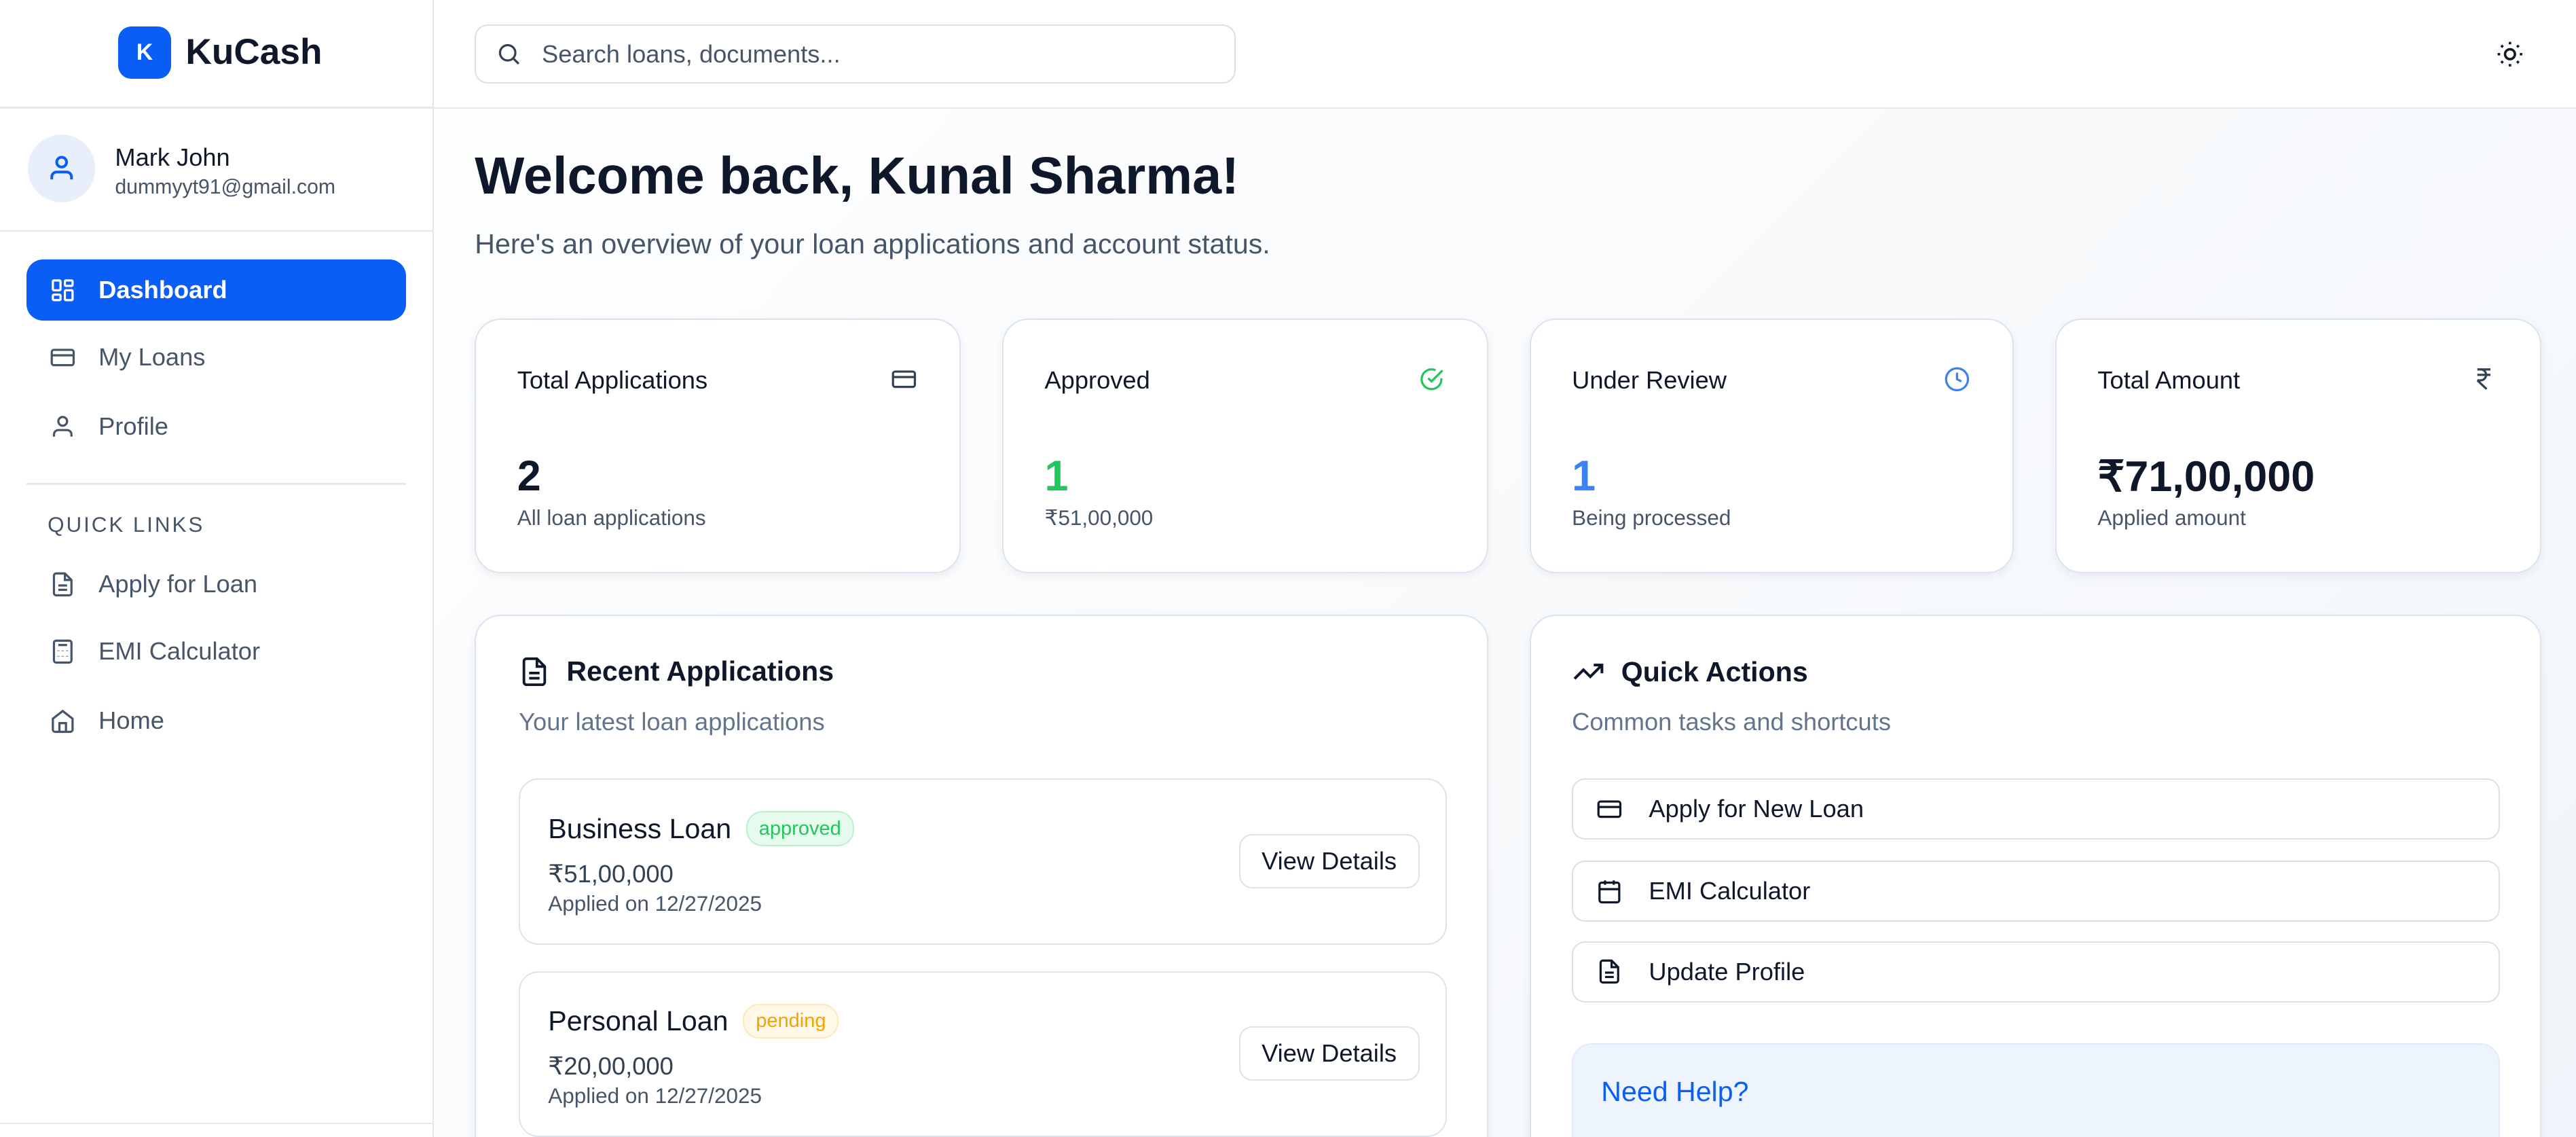  What do you see at coordinates (152, 358) in the screenshot?
I see `nav-label: My Loans` at bounding box center [152, 358].